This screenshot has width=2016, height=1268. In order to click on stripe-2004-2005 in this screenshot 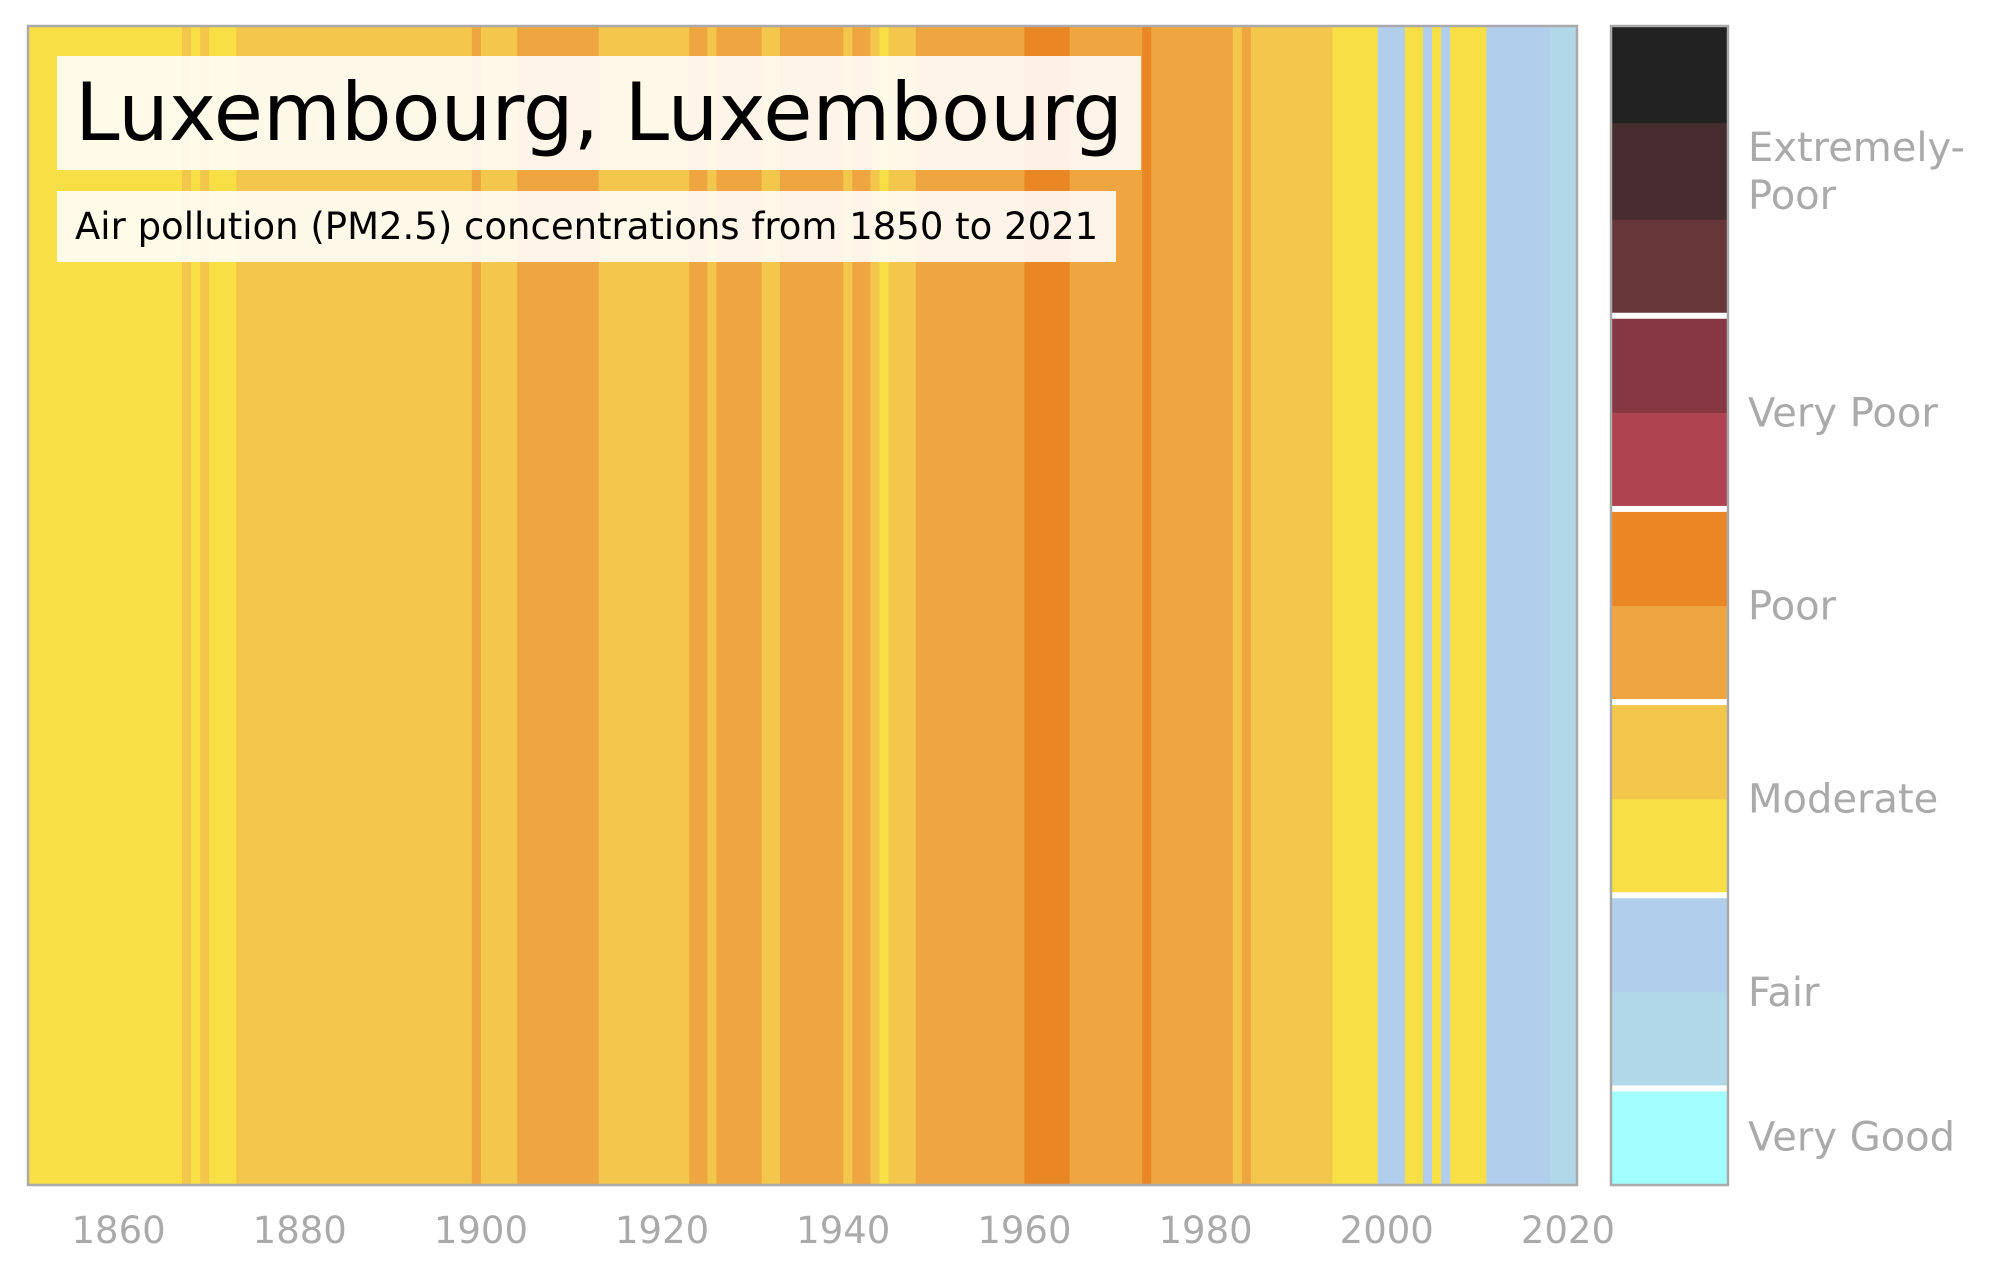, I will do `click(1428, 605)`.